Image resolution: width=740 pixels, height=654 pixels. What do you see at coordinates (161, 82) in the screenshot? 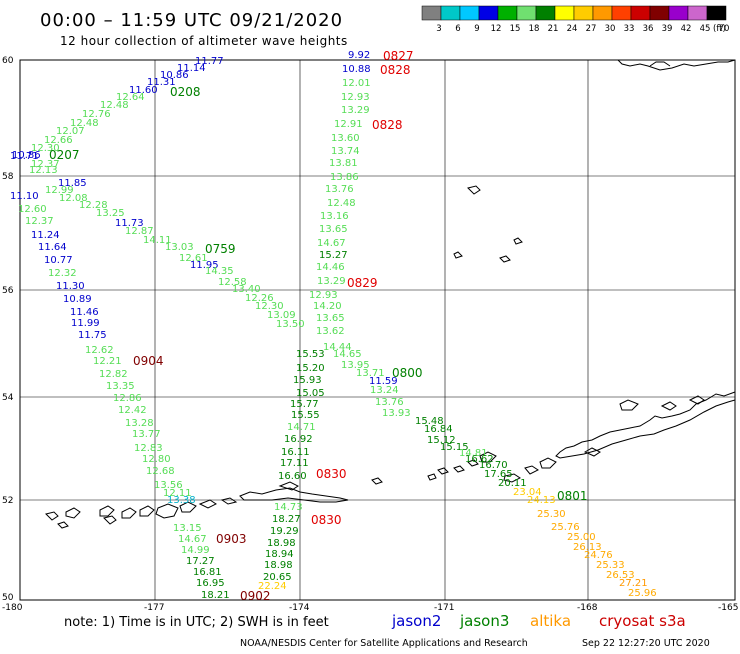
I see `wave-height-label: 11.31` at bounding box center [161, 82].